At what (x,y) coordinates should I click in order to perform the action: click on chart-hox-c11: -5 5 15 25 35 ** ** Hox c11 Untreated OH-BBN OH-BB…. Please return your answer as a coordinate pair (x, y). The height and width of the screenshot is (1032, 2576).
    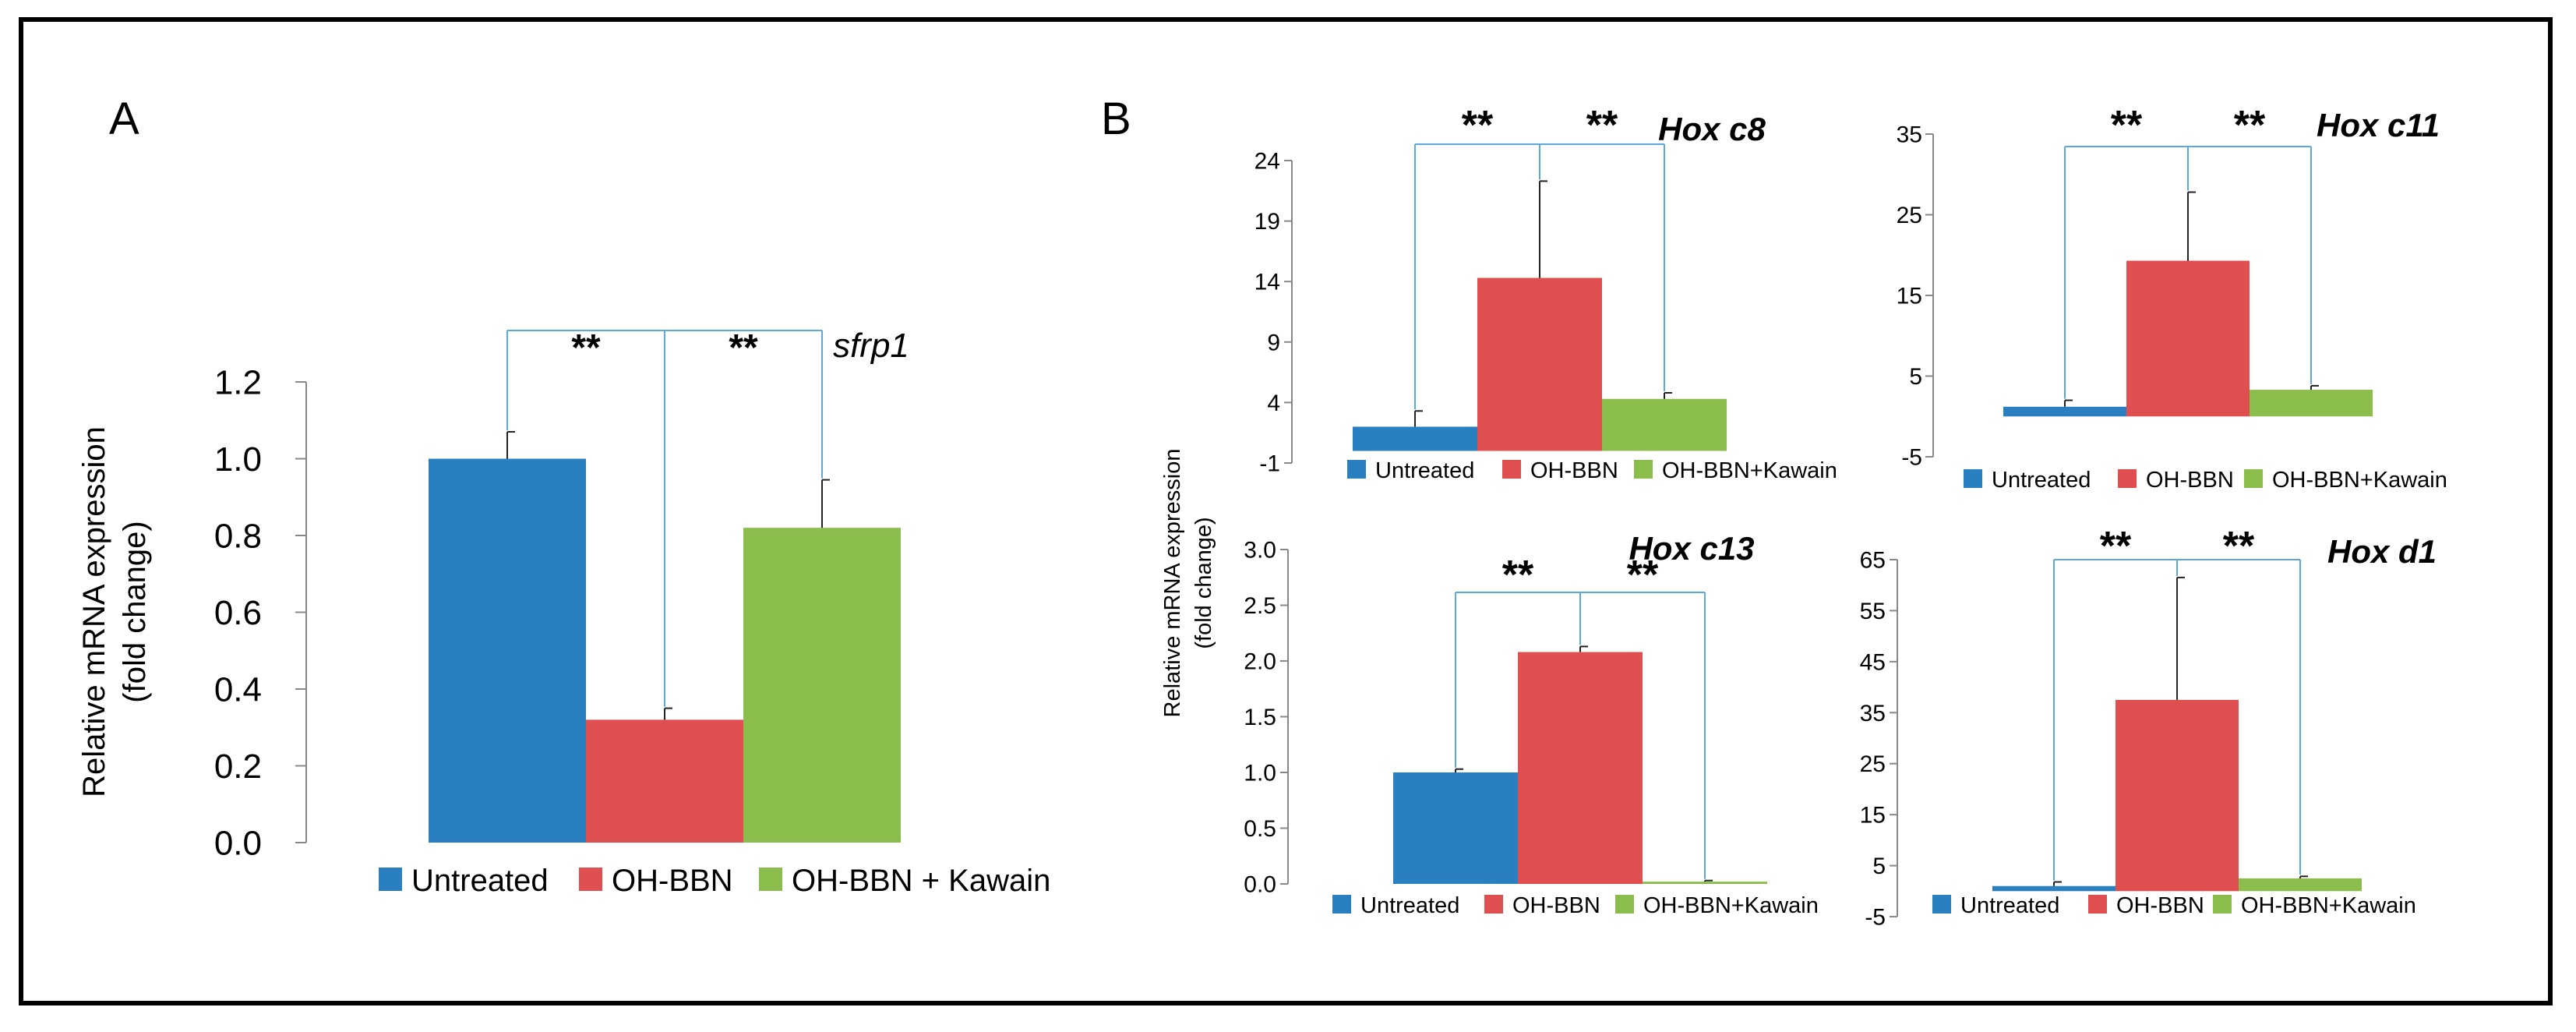
    Looking at the image, I should click on (2172, 298).